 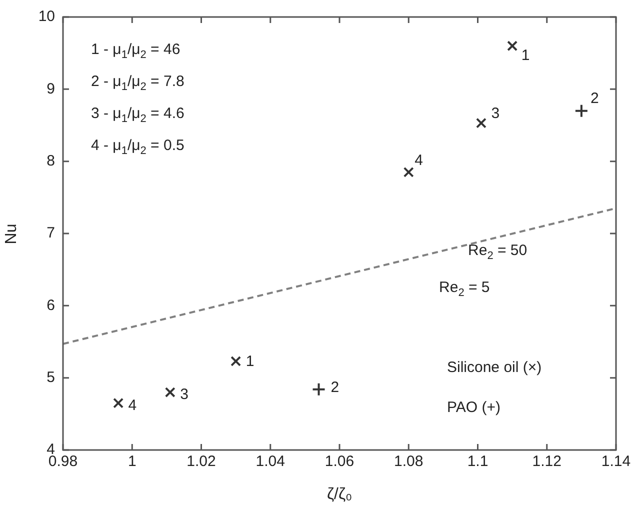 What do you see at coordinates (547, 461) in the screenshot?
I see `x-tick-label: 1.12` at bounding box center [547, 461].